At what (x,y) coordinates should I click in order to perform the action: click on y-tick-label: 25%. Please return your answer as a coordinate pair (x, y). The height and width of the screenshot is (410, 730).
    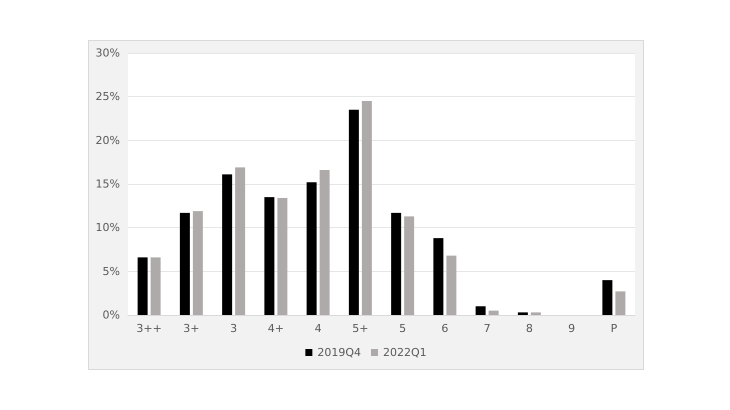
    Looking at the image, I should click on (108, 97).